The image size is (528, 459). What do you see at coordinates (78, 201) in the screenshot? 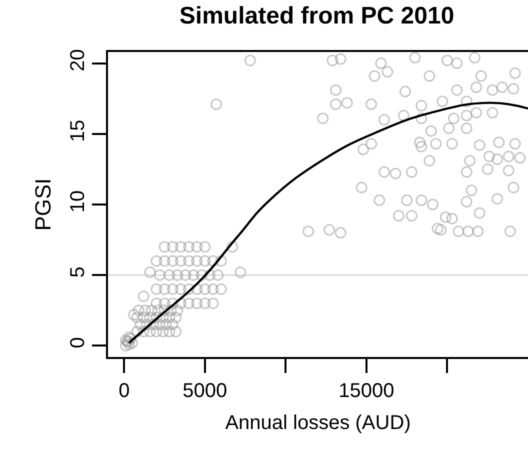
I see `y-tick-label: 10` at bounding box center [78, 201].